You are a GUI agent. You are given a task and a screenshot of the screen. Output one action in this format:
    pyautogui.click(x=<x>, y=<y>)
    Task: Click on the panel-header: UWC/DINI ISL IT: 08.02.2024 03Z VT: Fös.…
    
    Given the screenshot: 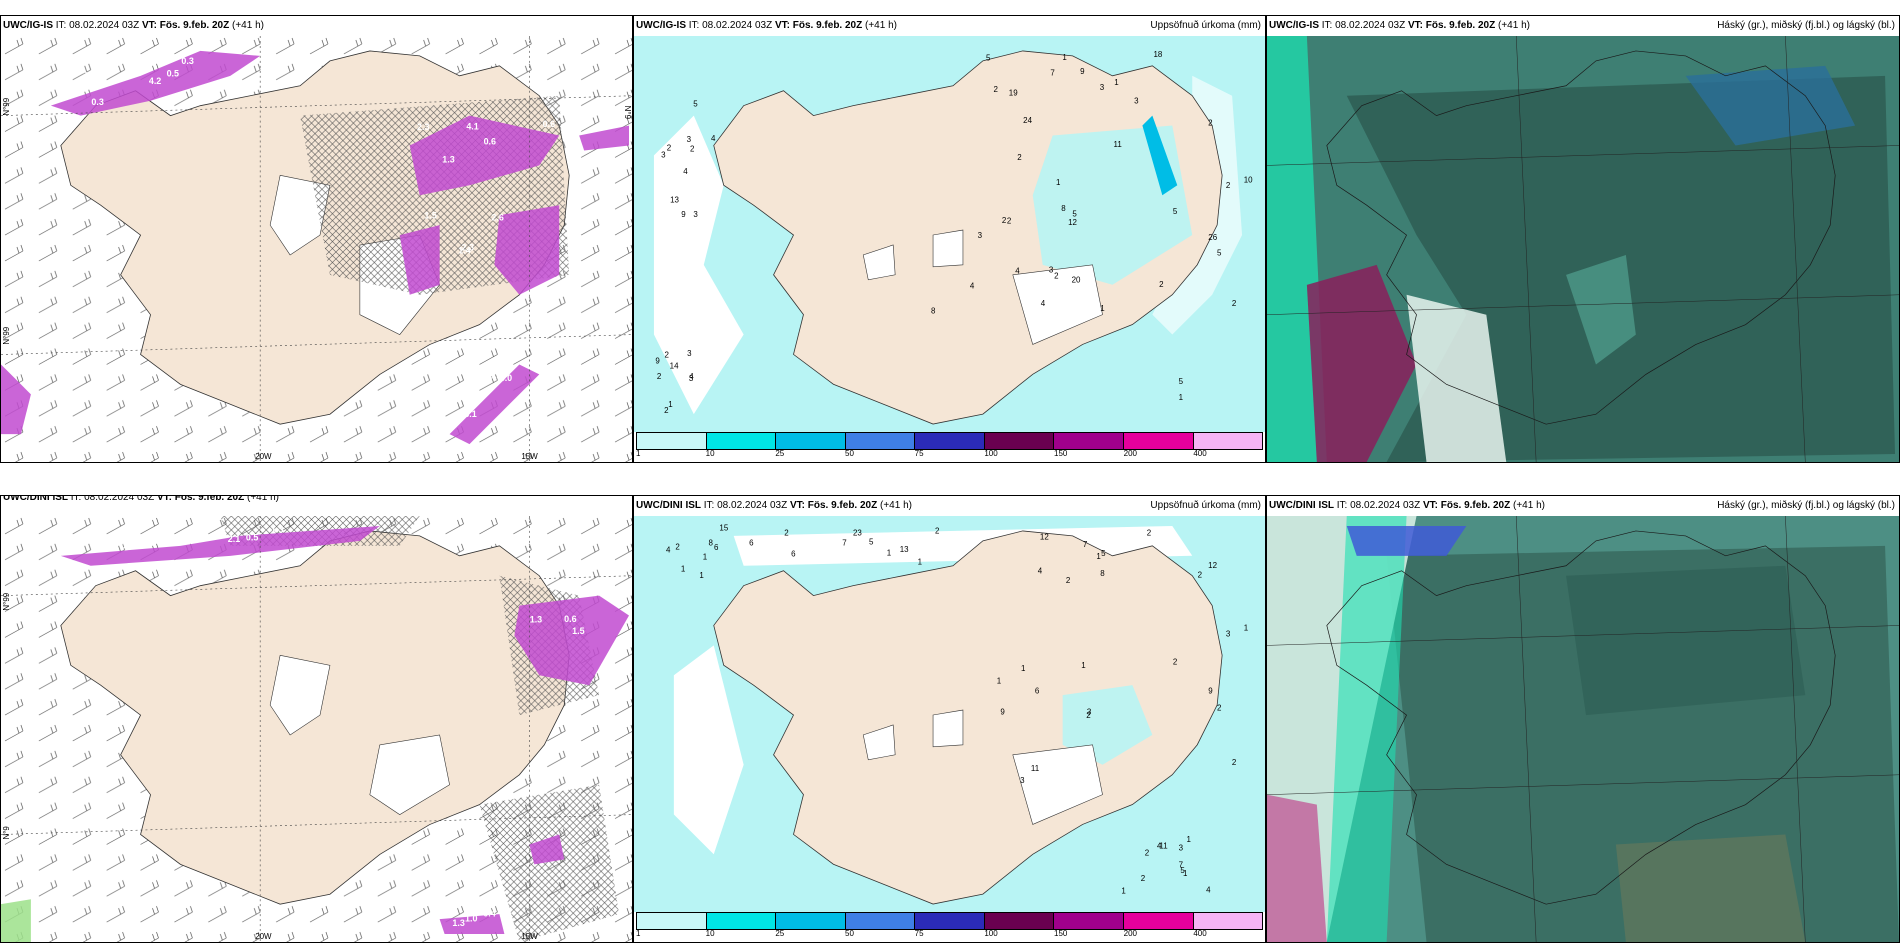 What is the action you would take?
    pyautogui.click(x=315, y=500)
    